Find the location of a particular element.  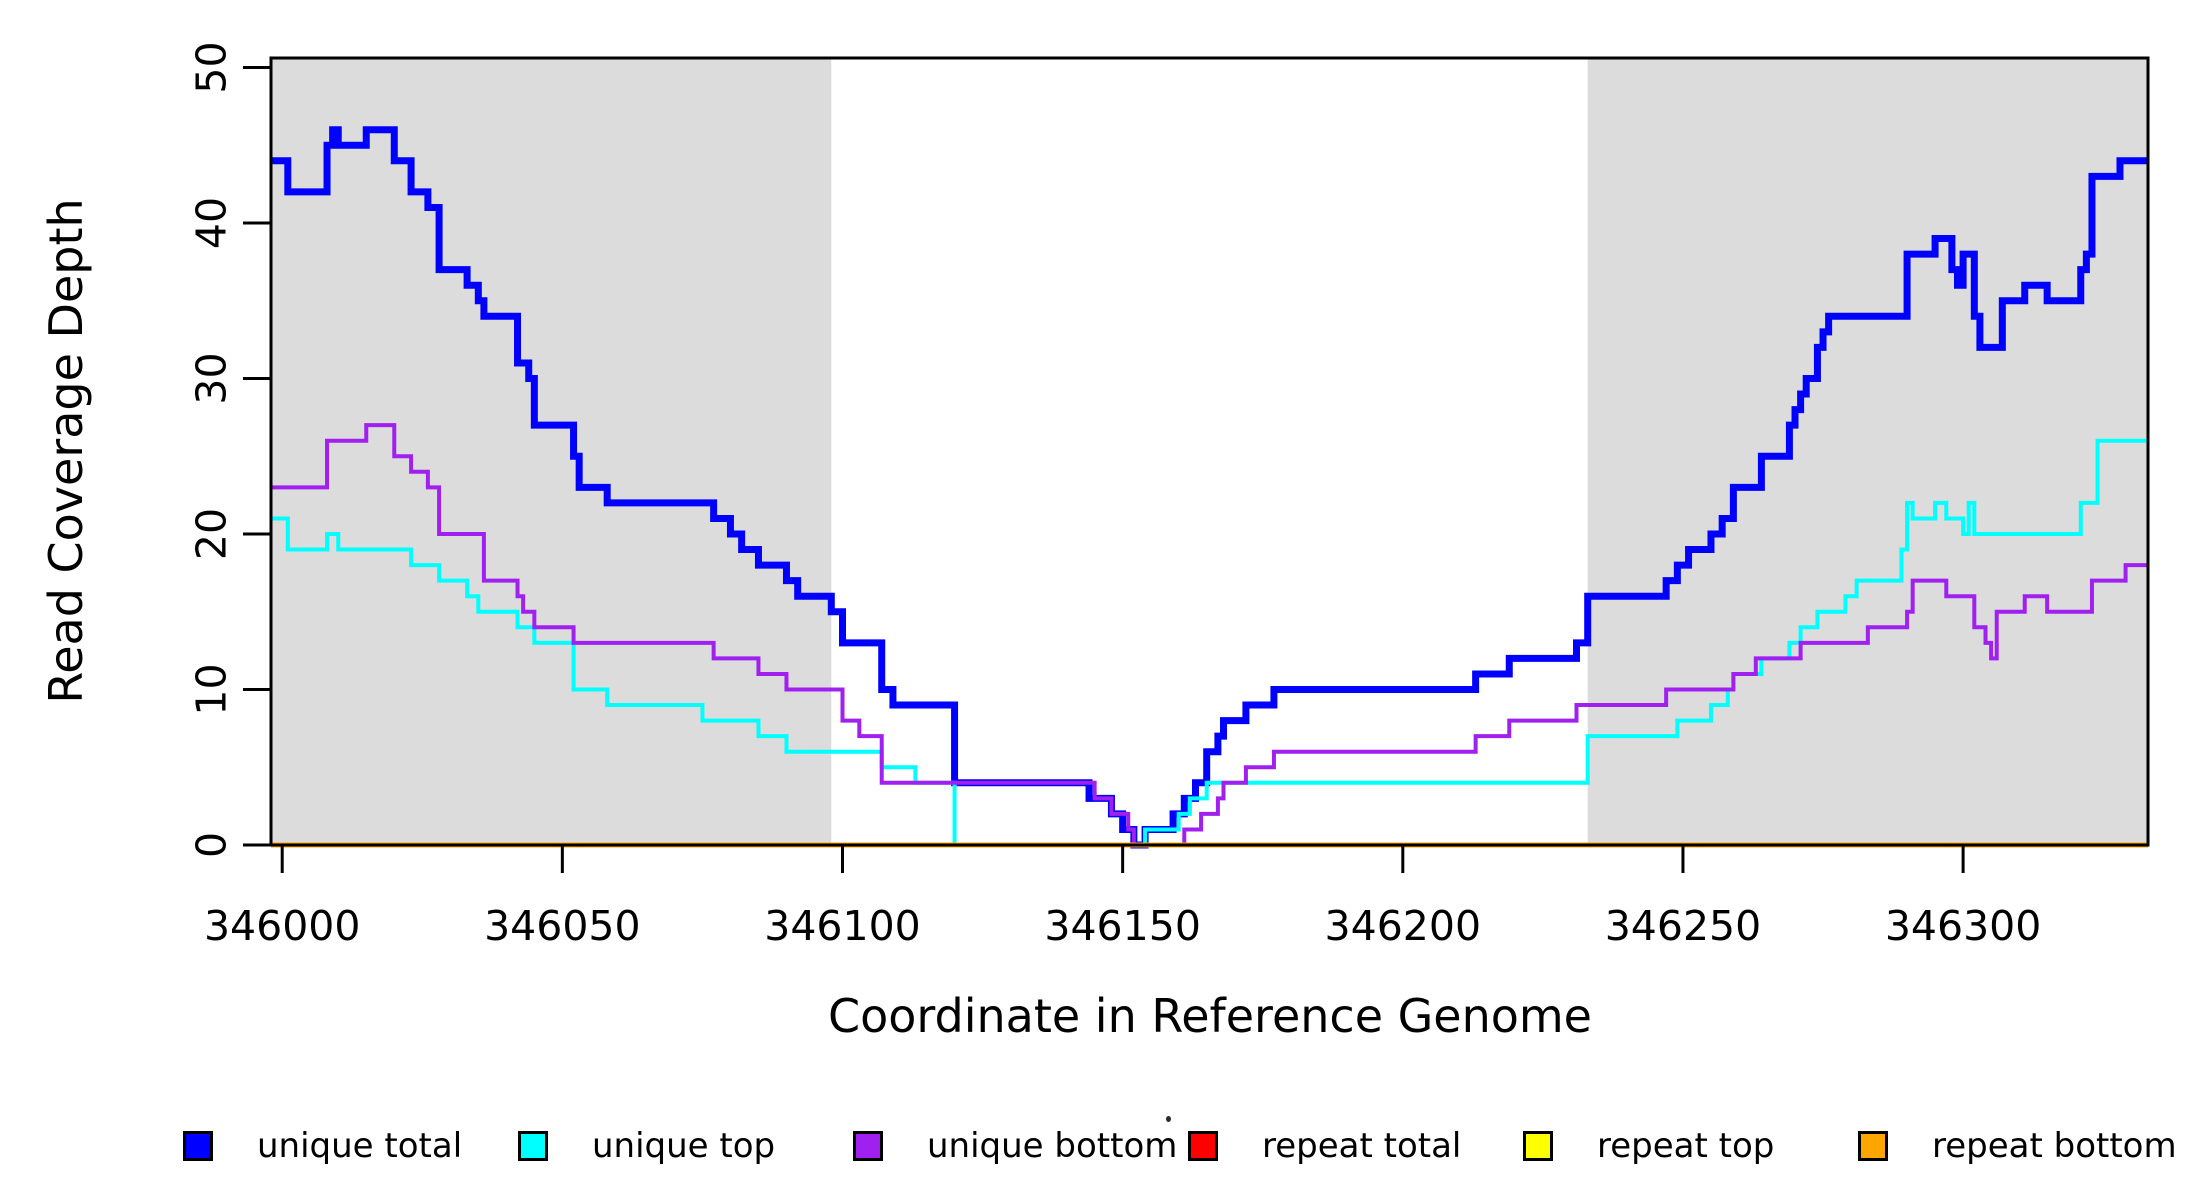

legend-label-unique-total: unique total is located at coordinates (360, 1146).